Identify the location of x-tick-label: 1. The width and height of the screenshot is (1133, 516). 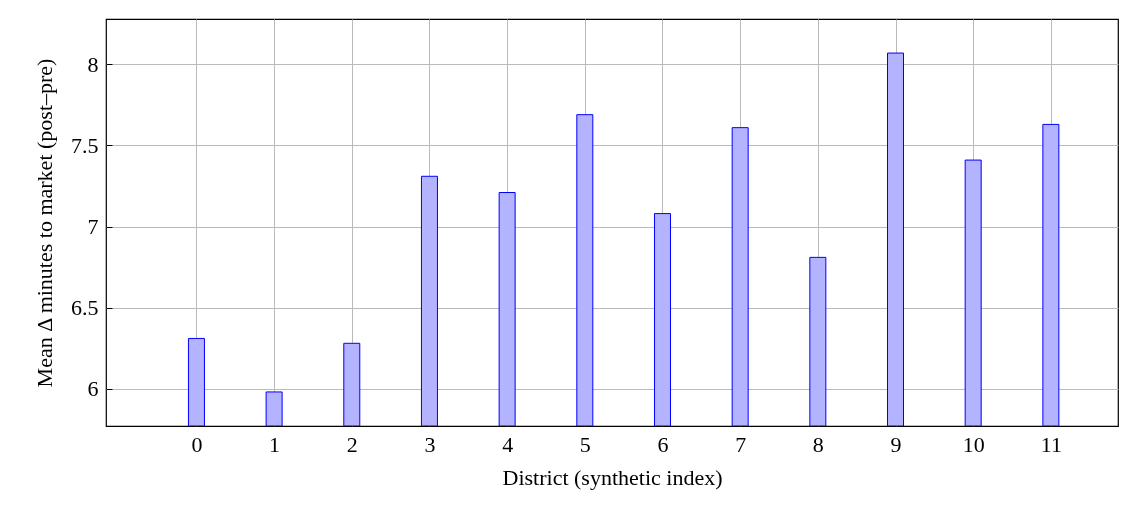
(275, 444).